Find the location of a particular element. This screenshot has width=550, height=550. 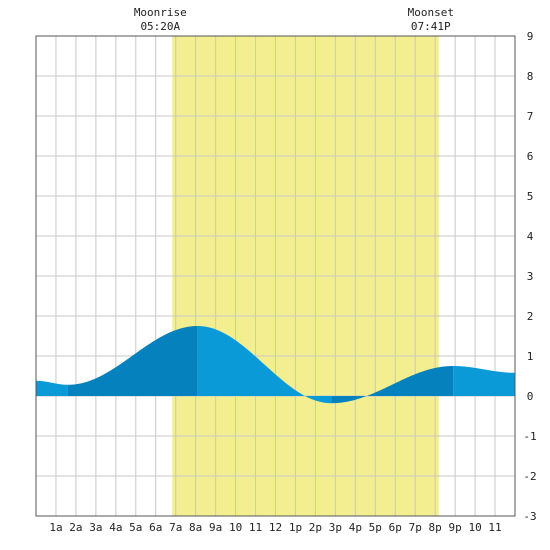

y-tick-label: 1 is located at coordinates (530, 356).